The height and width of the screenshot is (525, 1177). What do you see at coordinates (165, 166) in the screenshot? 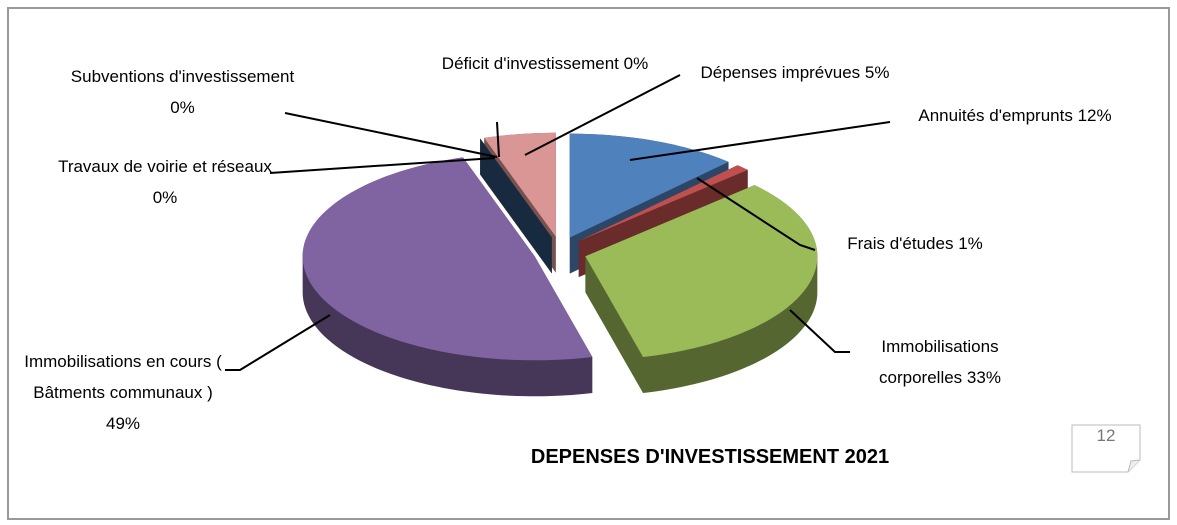
I see `category-label: Travaux de voirie et réseaux` at bounding box center [165, 166].